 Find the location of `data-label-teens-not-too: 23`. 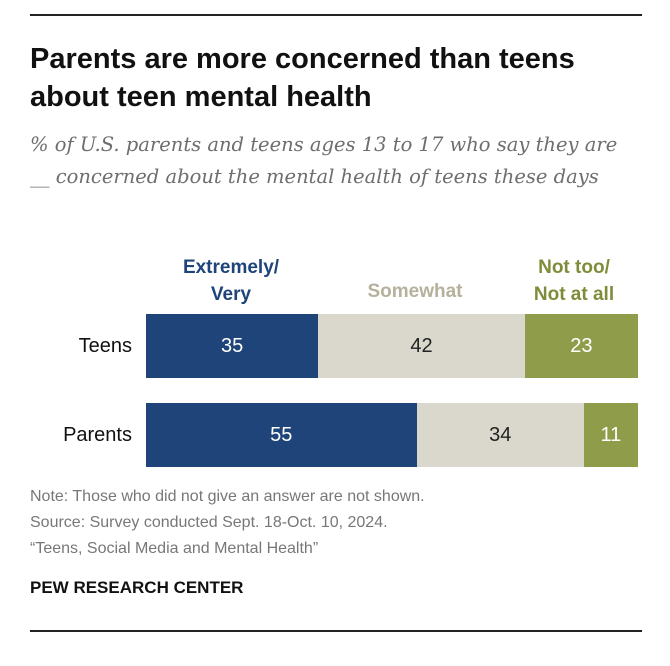

data-label-teens-not-too: 23 is located at coordinates (581, 345).